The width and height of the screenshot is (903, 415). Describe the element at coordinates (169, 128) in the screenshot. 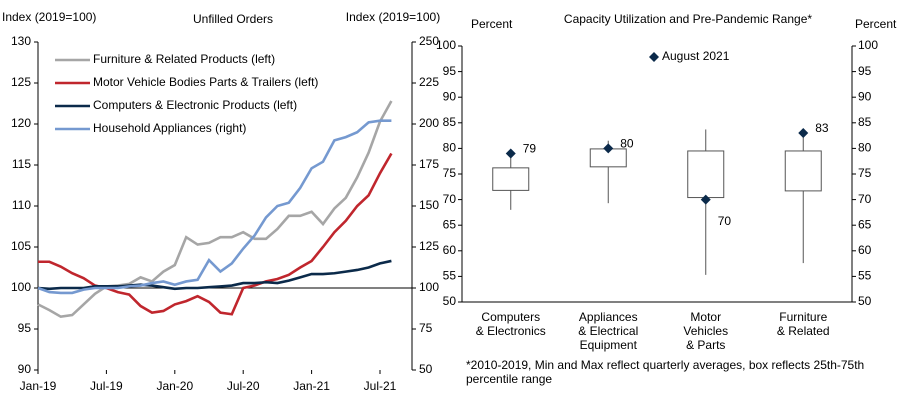

I see `legend-label: Household Appliances (right)` at that location.